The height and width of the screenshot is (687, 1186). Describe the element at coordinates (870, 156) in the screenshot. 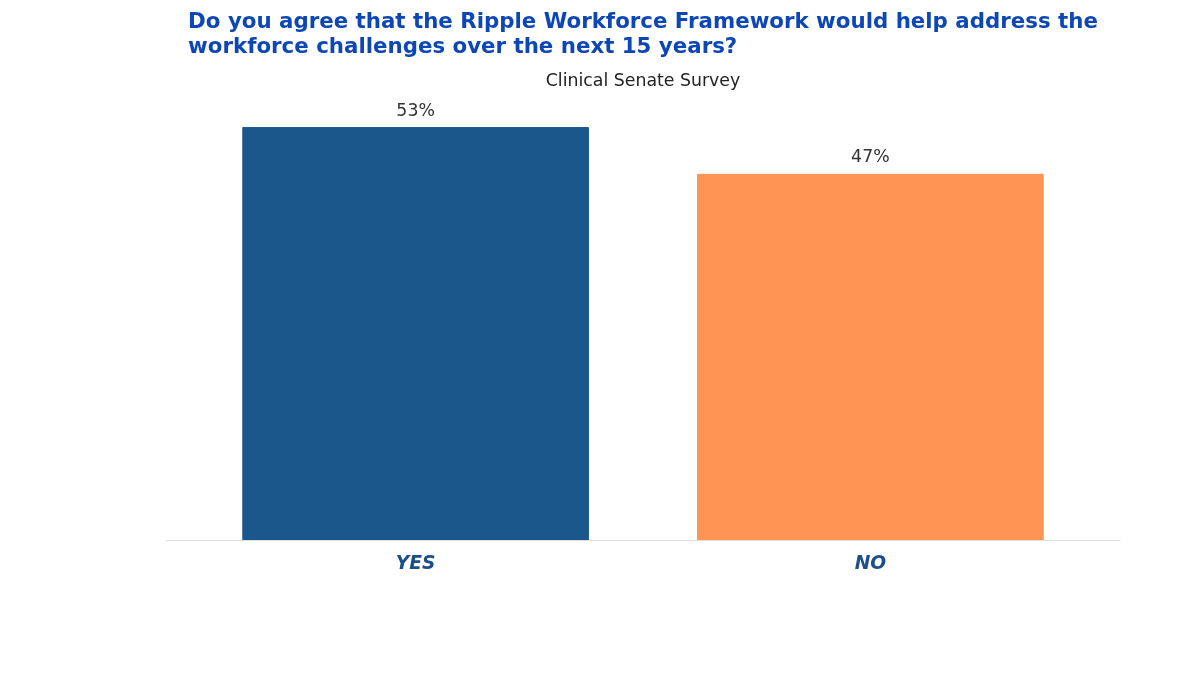

I see `data-label: 47%` at that location.